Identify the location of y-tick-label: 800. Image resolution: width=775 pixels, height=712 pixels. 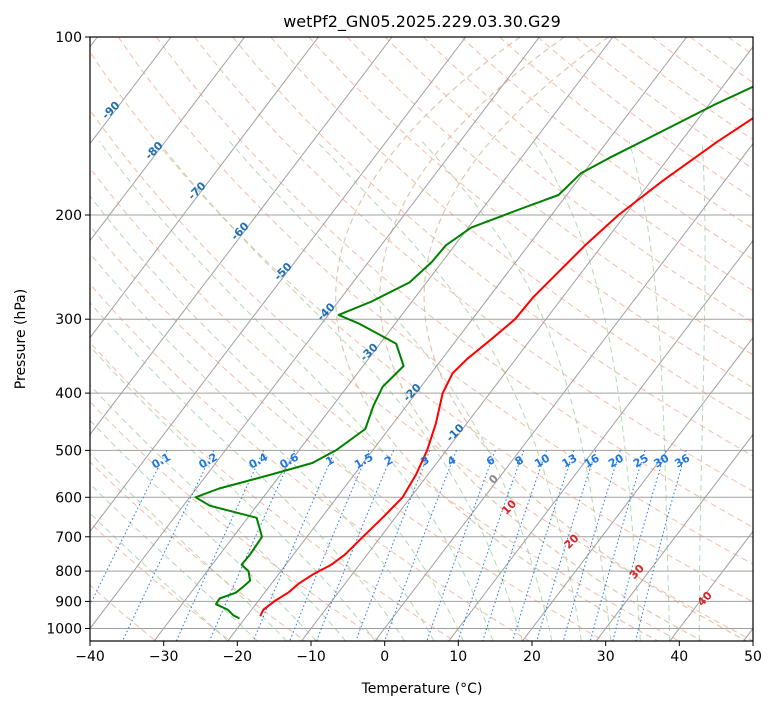
(68, 572).